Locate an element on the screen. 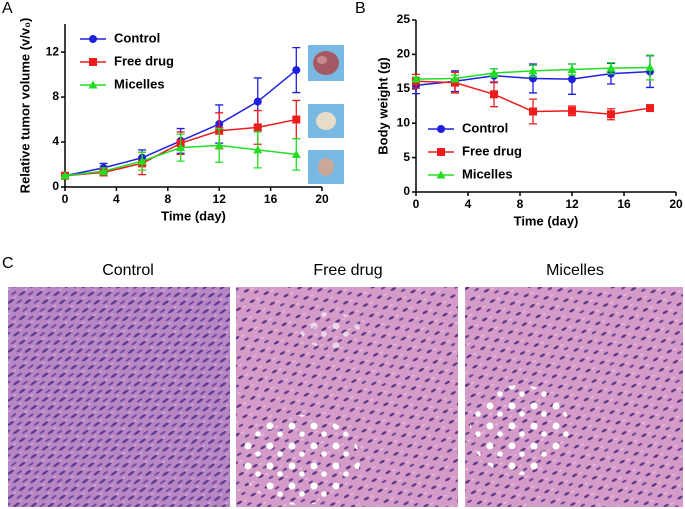 The image size is (685, 509). y-tick-label: 20 is located at coordinates (404, 54).